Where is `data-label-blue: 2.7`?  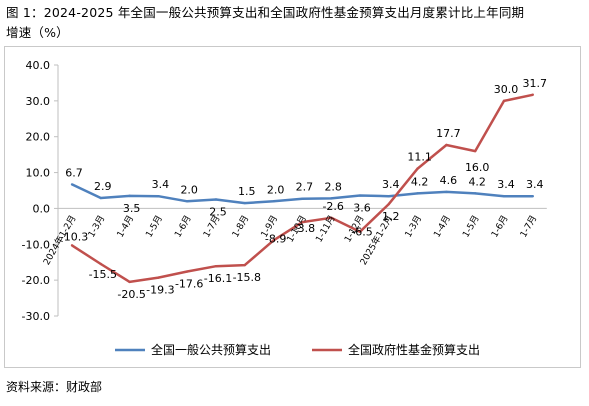 data-label-blue: 2.7 is located at coordinates (305, 187).